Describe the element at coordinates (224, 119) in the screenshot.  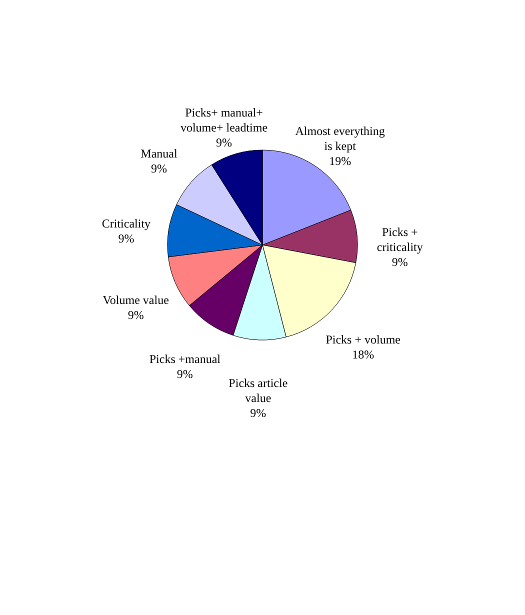
I see `slice-label: Picks+ manual+ volume+ leadtime` at that location.